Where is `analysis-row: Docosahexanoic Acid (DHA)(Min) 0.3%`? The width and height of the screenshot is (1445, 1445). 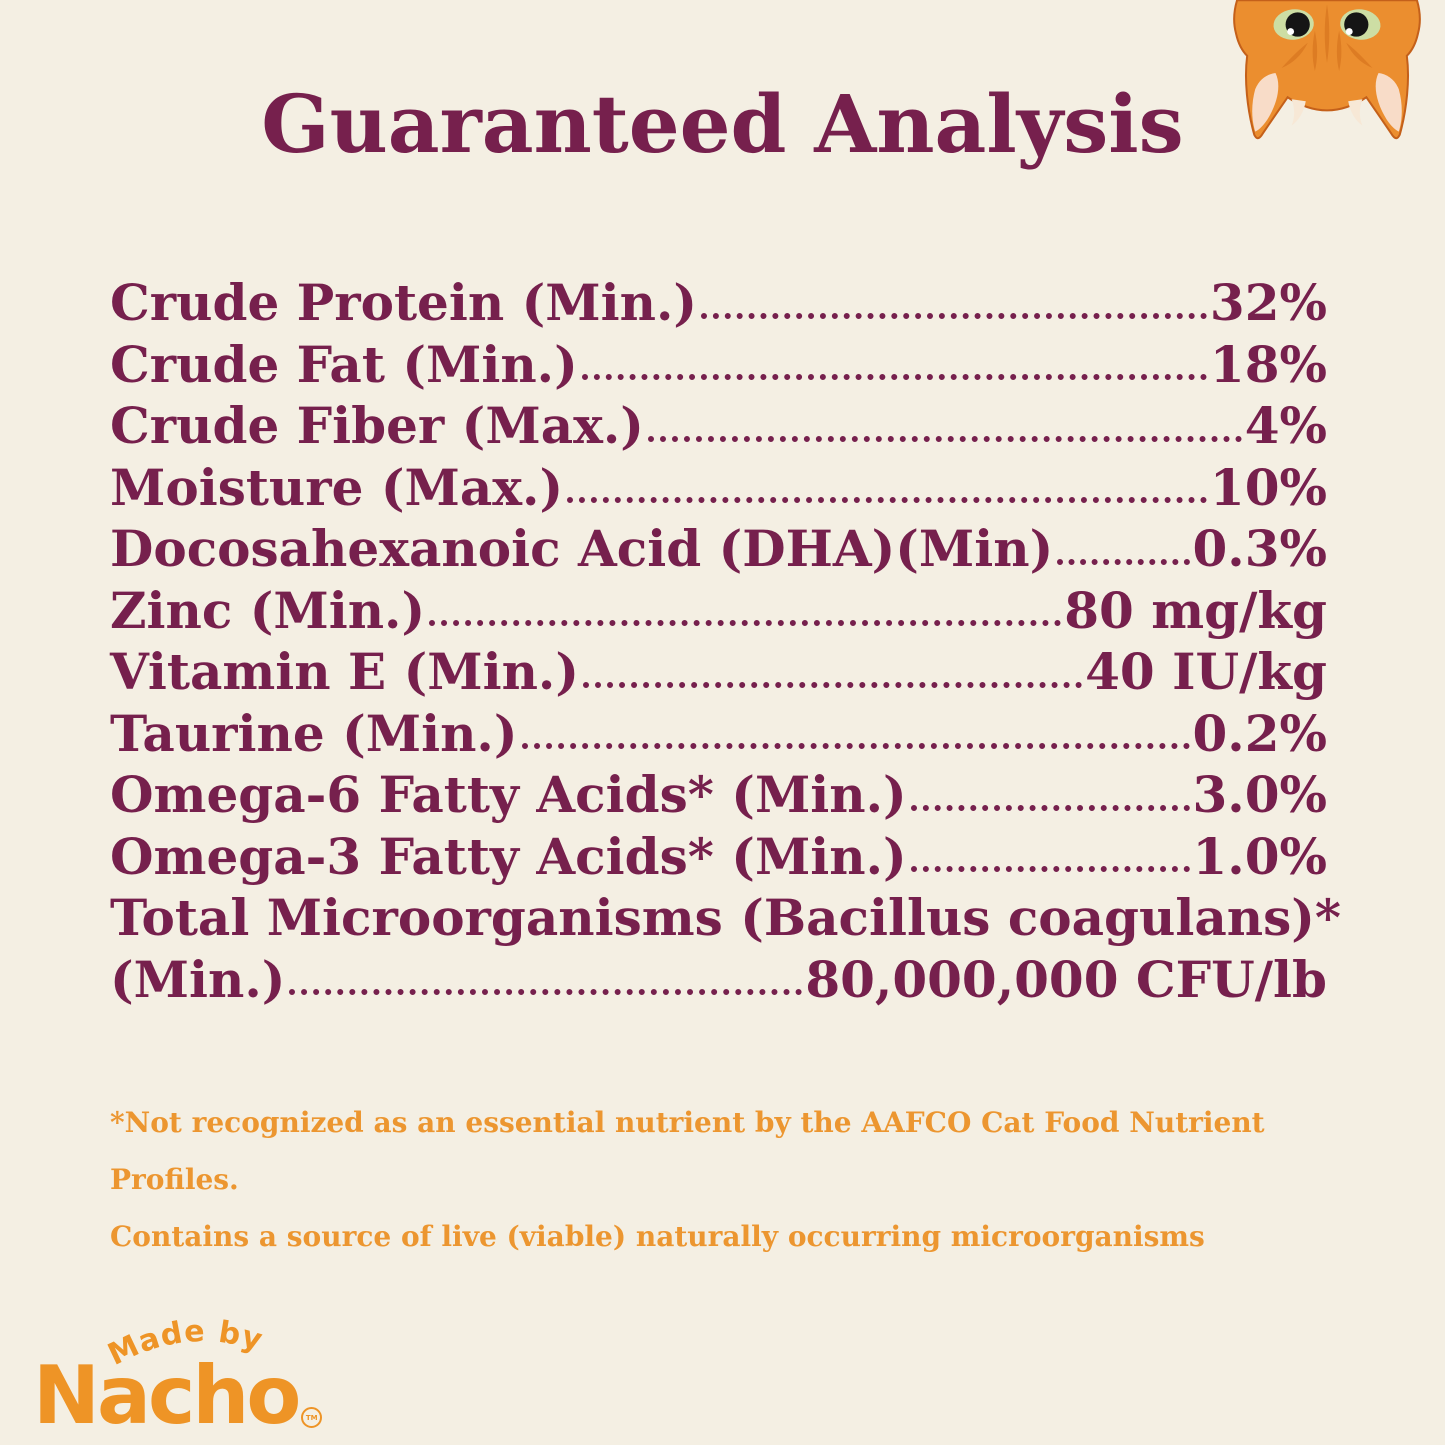
analysis-row: Docosahexanoic Acid (DHA)(Min) 0.3% is located at coordinates (718, 549).